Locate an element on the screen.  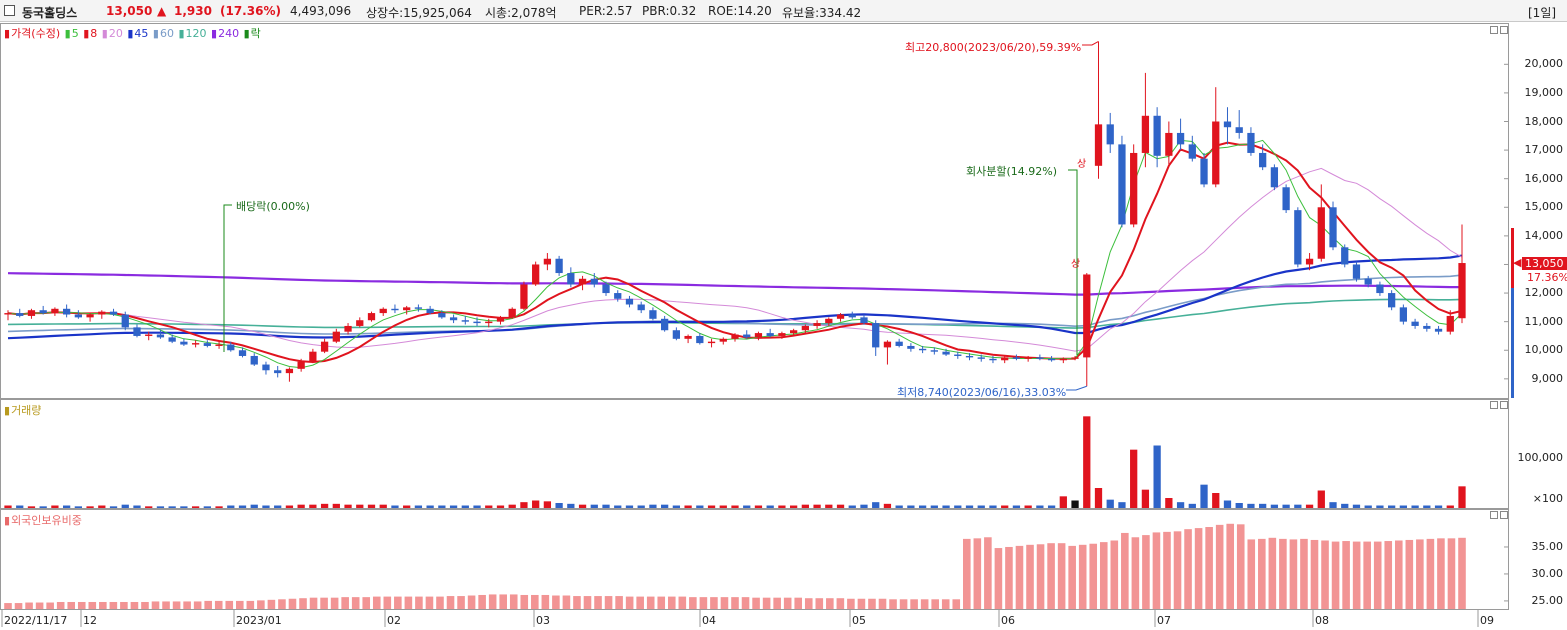
price-tick-label: 19,000 is located at coordinates (1544, 92).